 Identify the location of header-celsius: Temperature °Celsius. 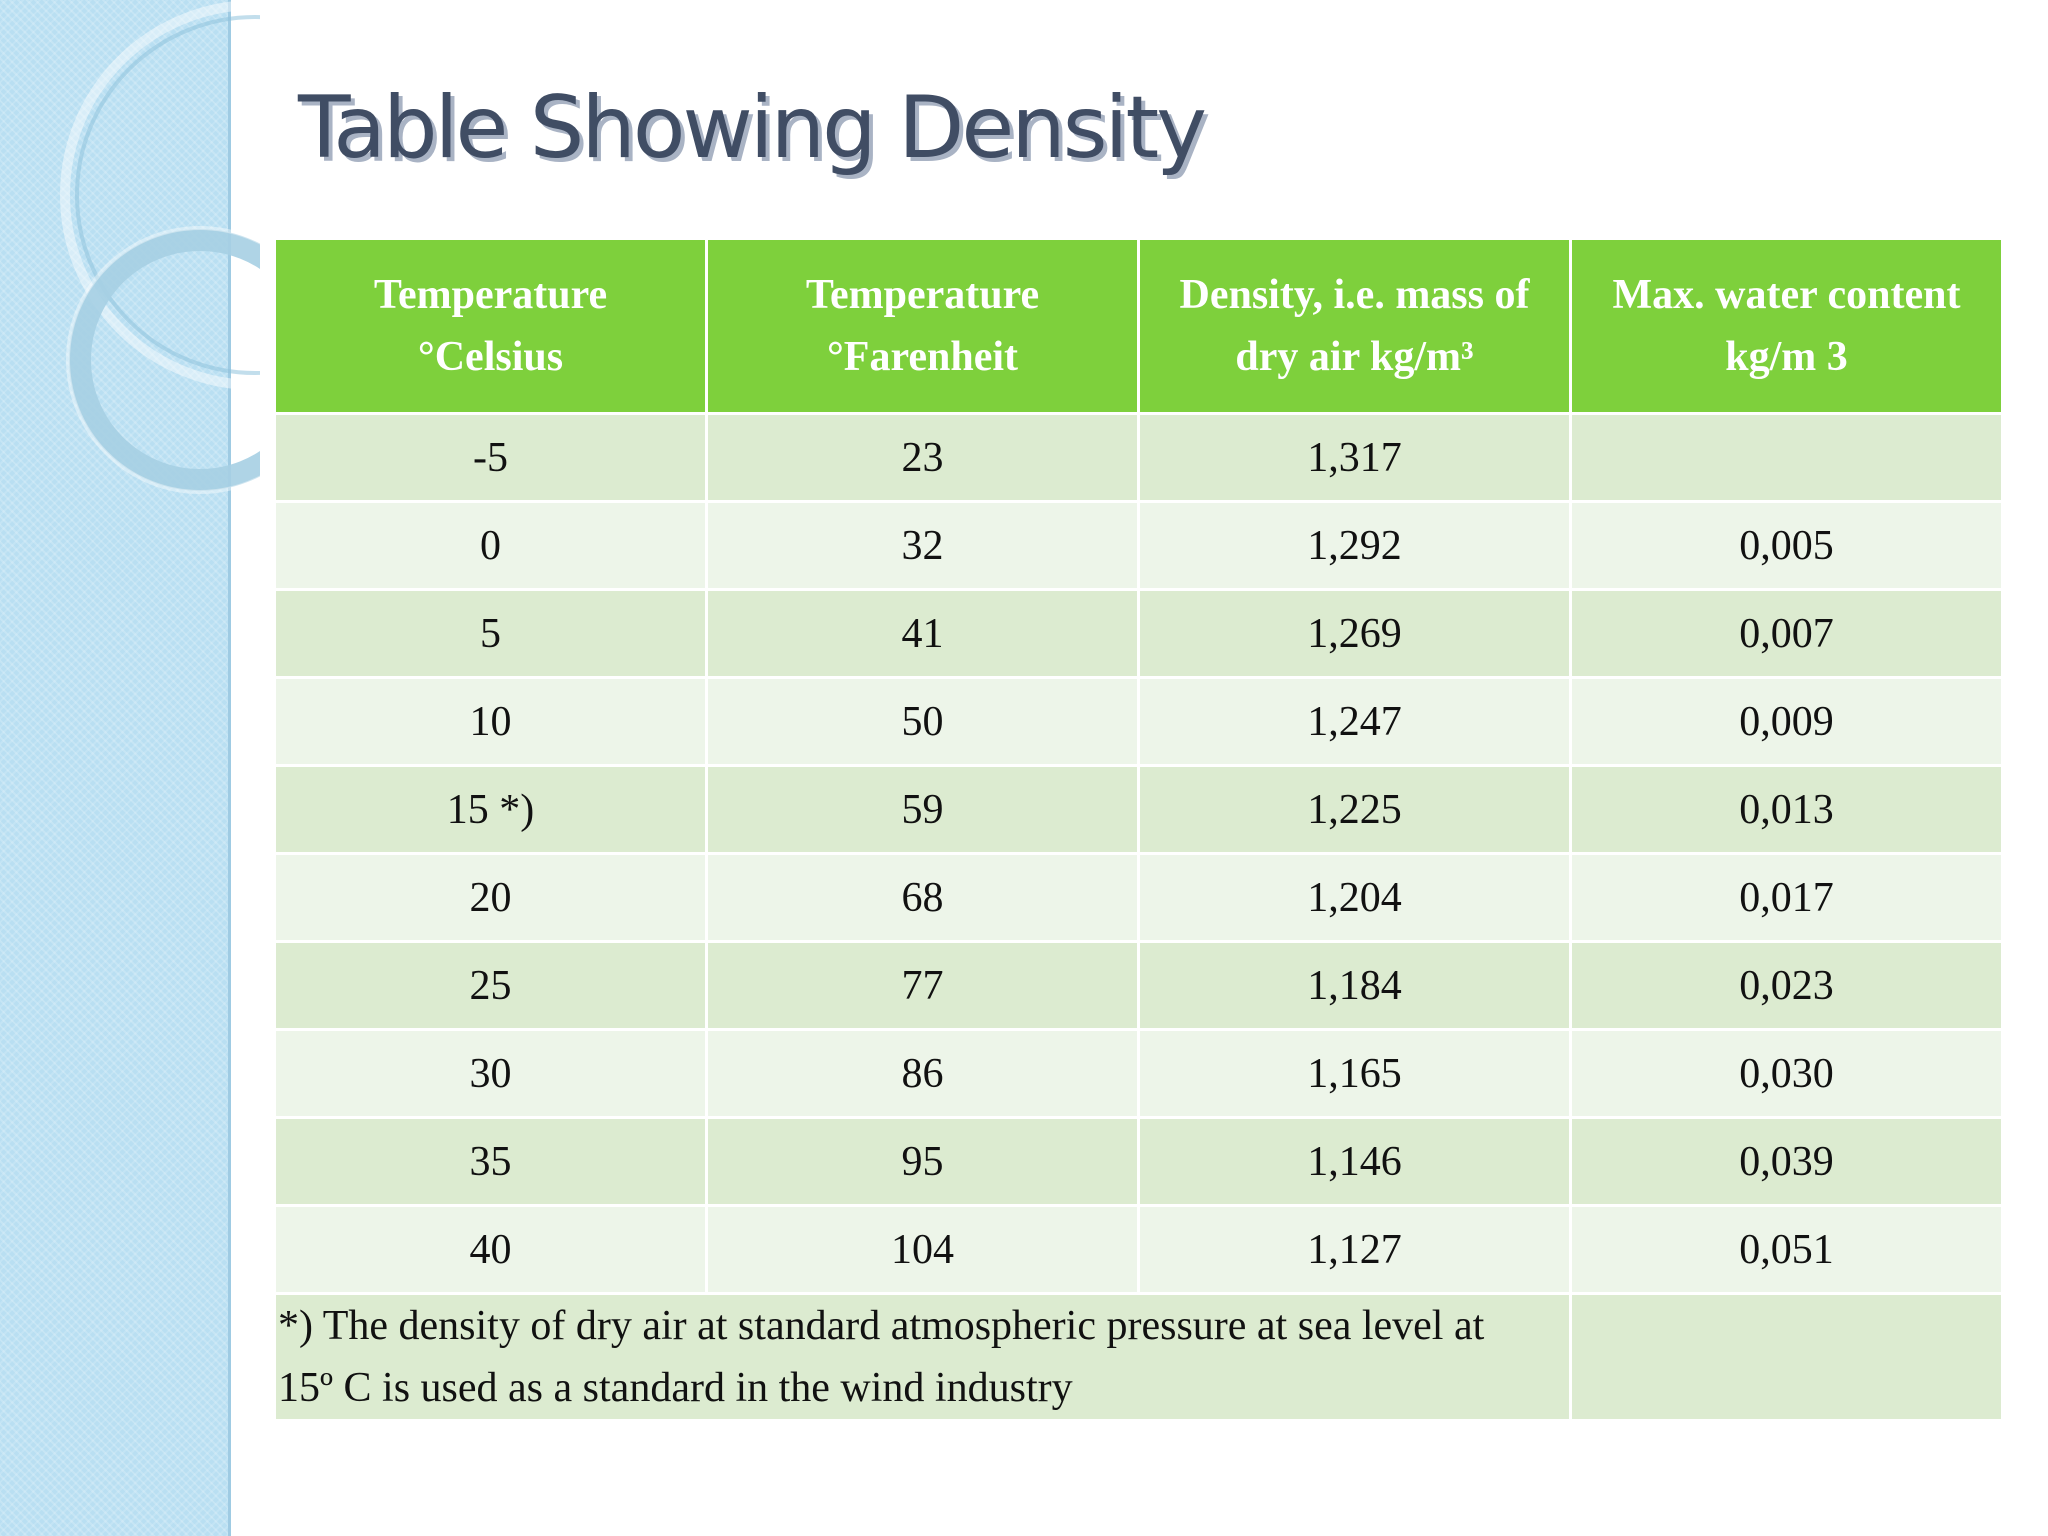
(490, 326).